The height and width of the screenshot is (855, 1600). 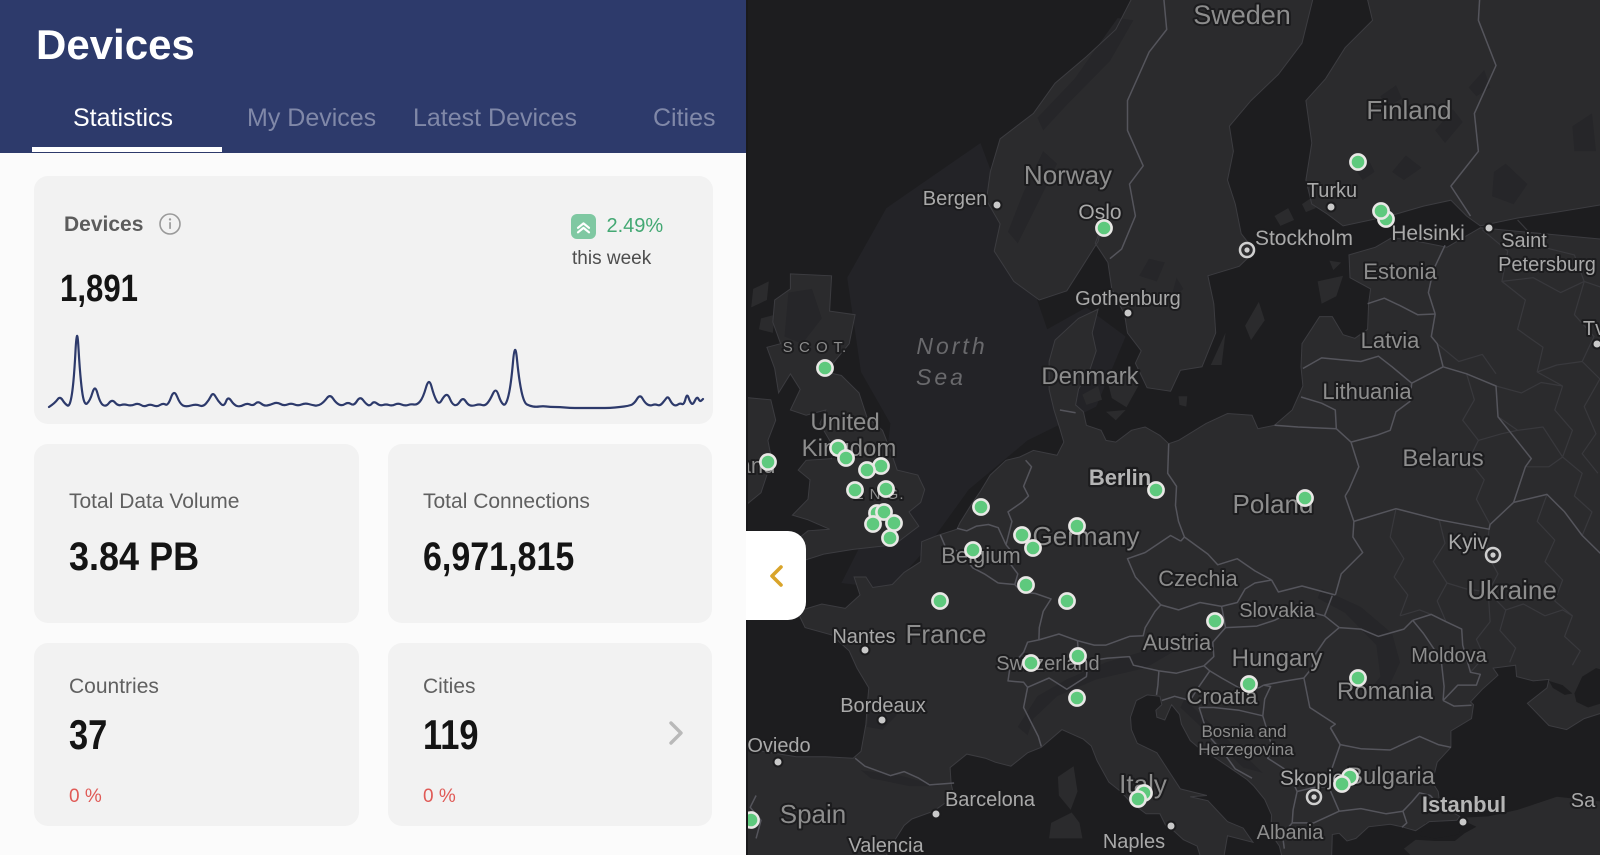 What do you see at coordinates (1177, 642) in the screenshot?
I see `svg-text: Austria` at bounding box center [1177, 642].